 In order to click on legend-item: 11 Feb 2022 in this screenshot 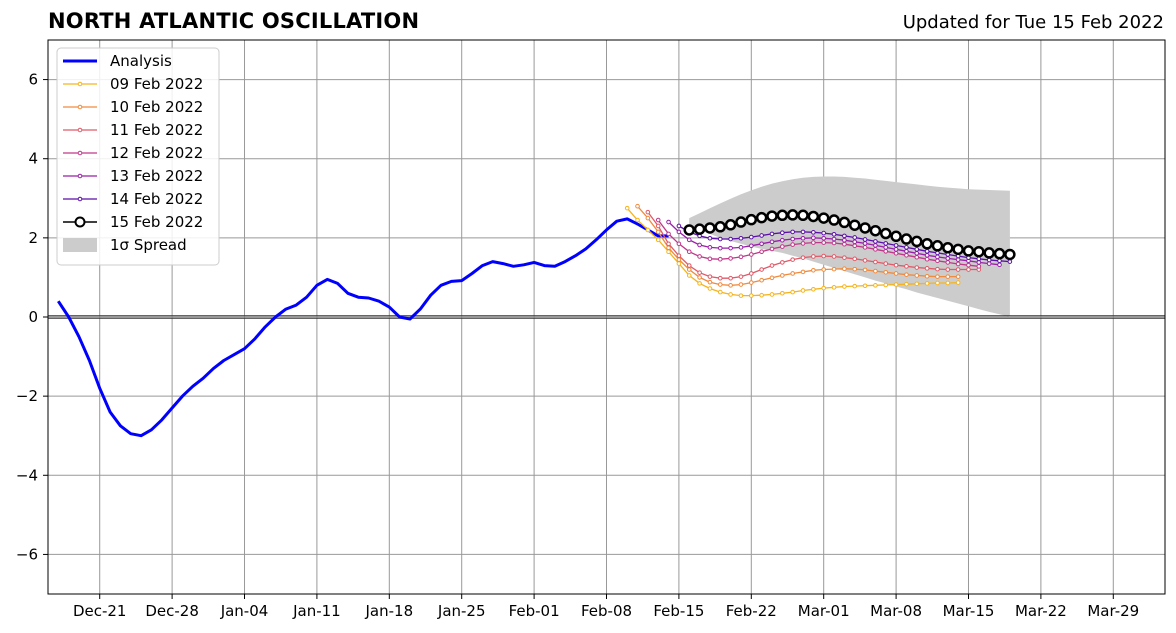, I will do `click(133, 130)`.